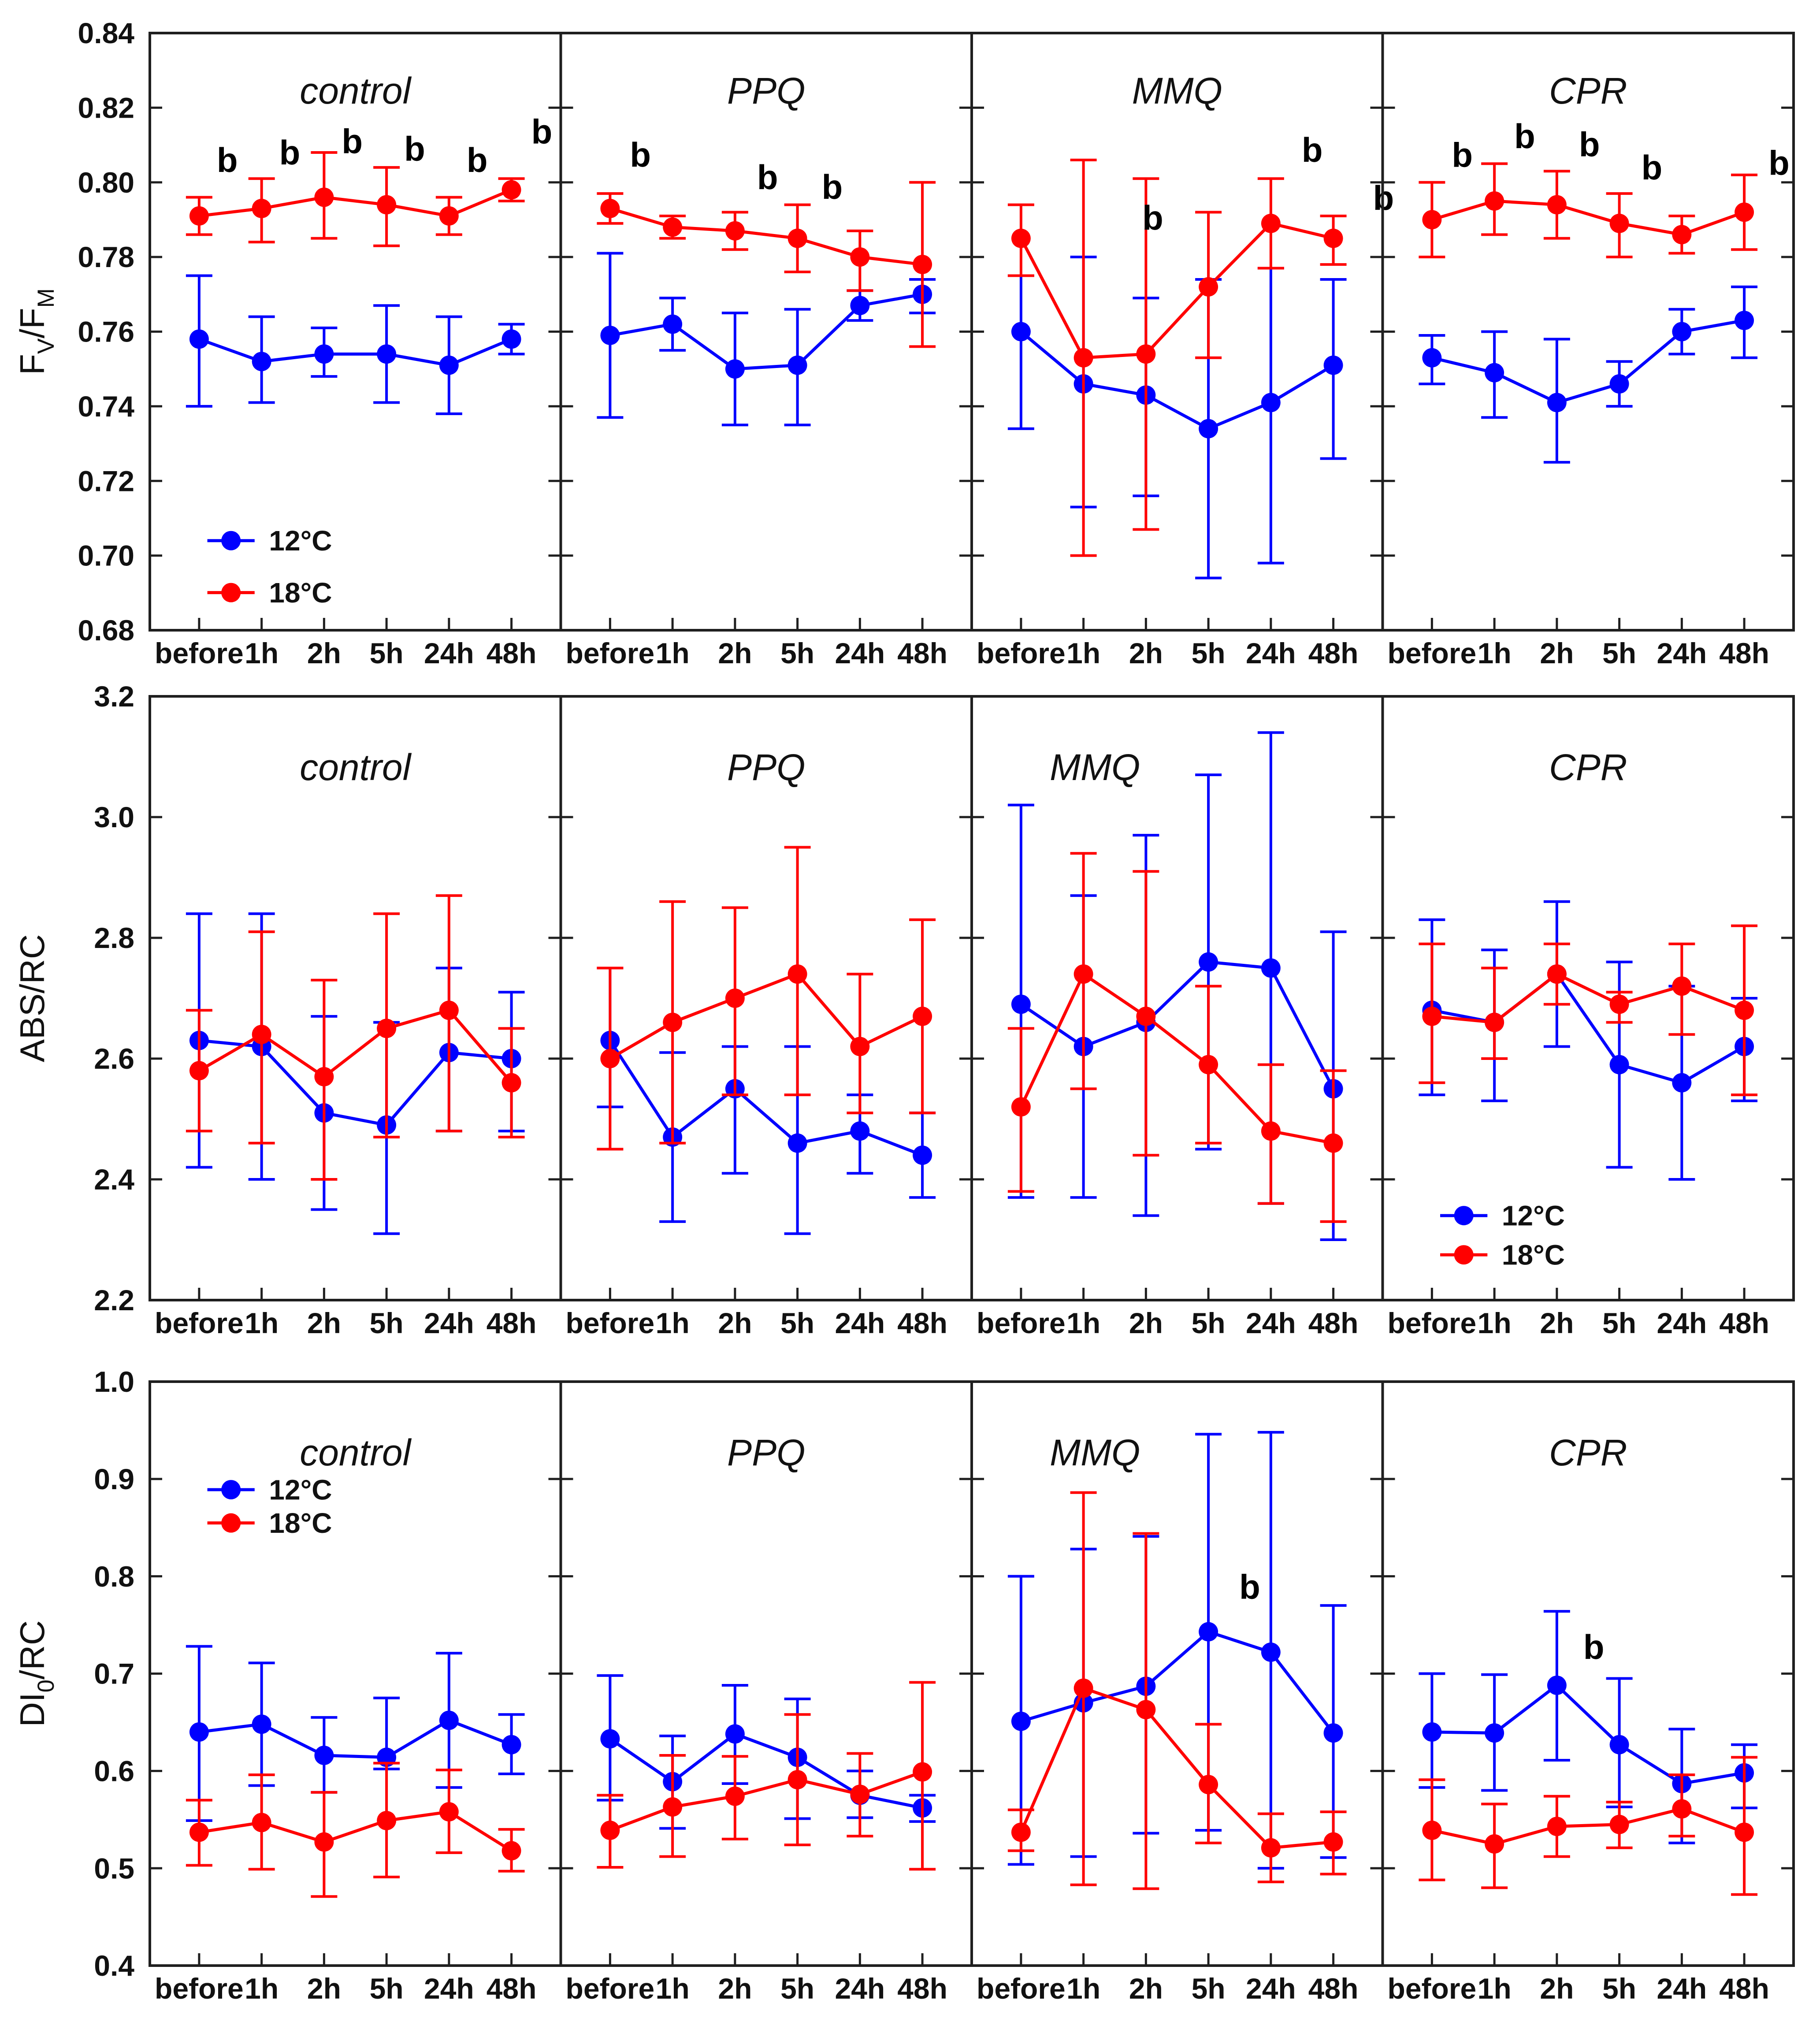  I want to click on y-tick-label: 0.84, so click(106, 33).